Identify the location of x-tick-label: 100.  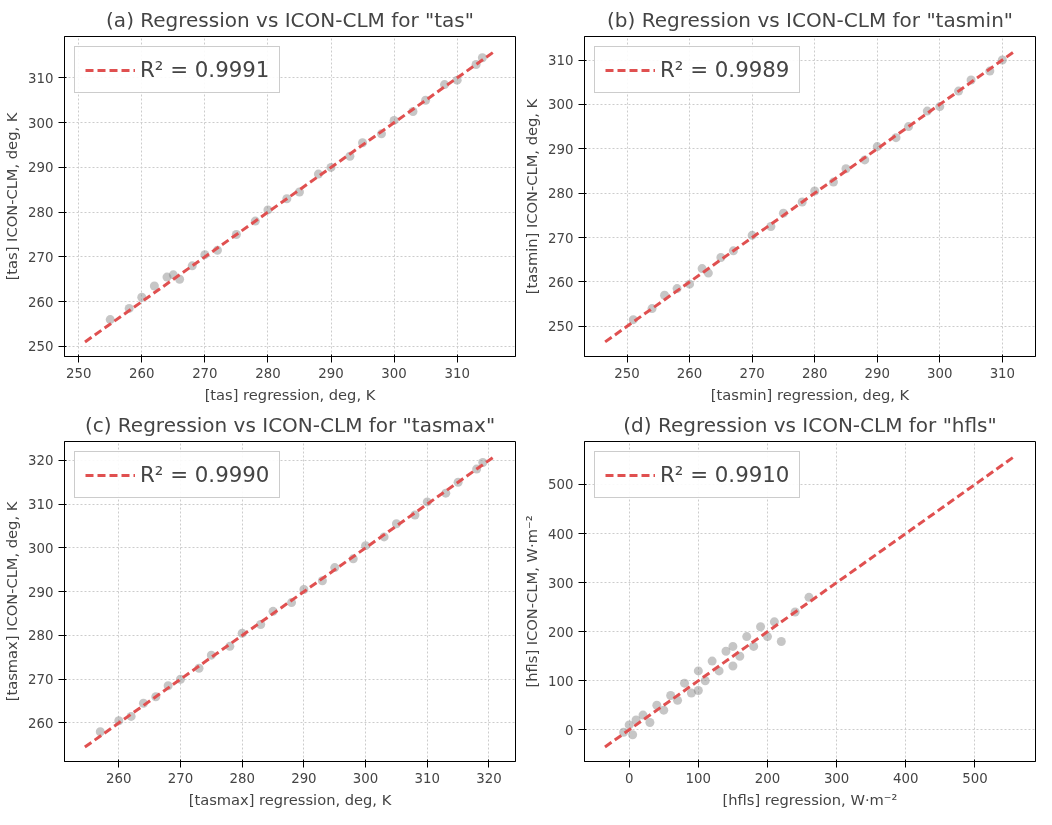
(698, 778).